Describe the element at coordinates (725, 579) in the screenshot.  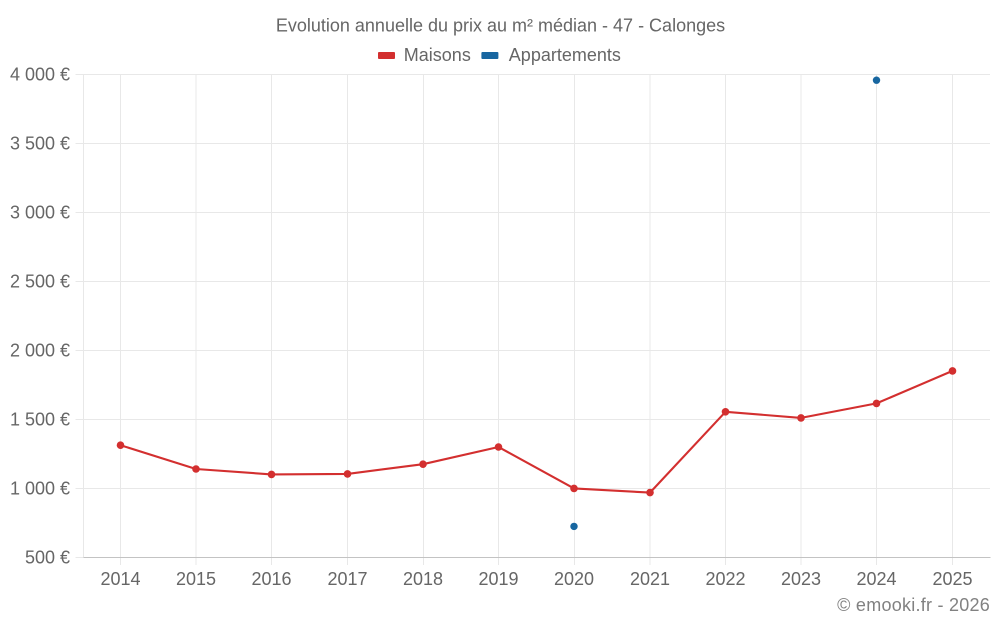
I see `svg-text: 2022` at that location.